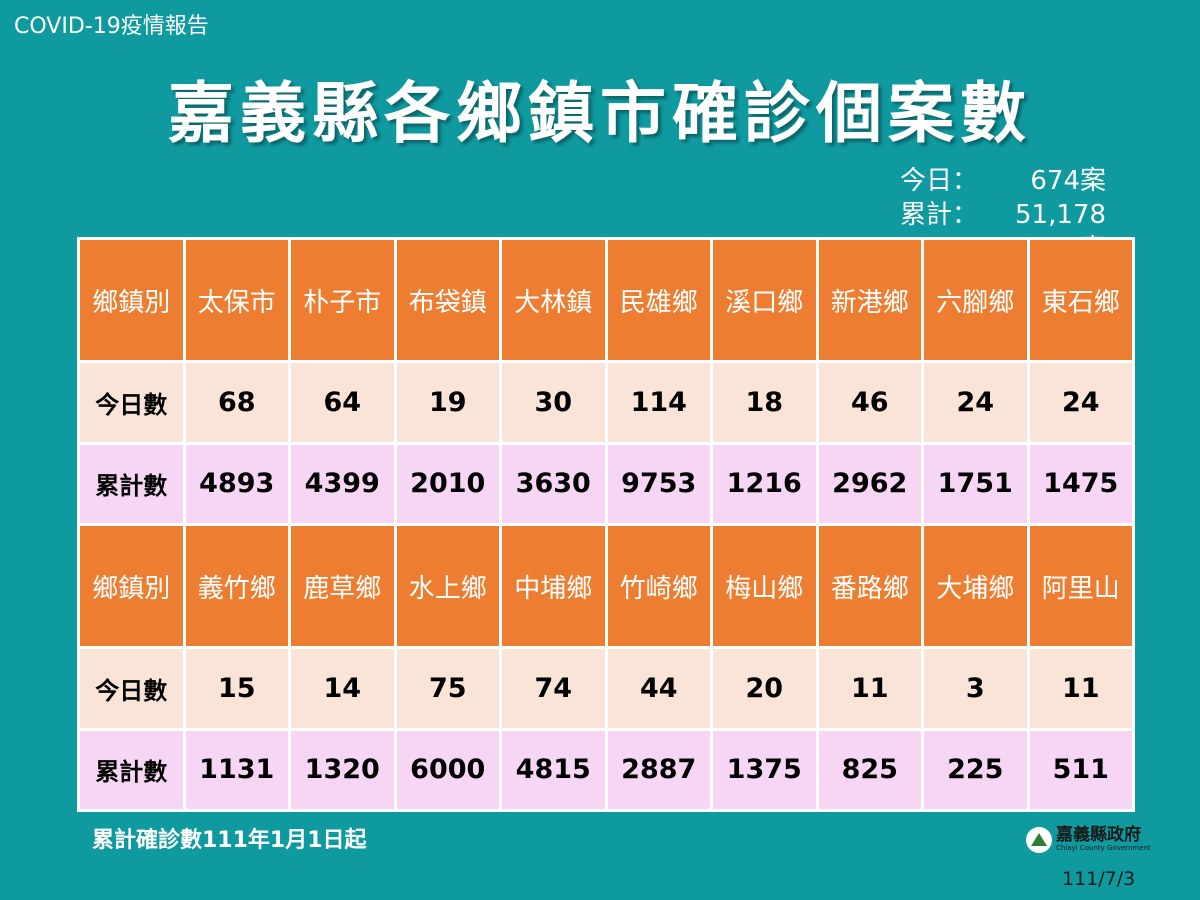  What do you see at coordinates (1080, 300) in the screenshot?
I see `town-cell: 東石鄉` at bounding box center [1080, 300].